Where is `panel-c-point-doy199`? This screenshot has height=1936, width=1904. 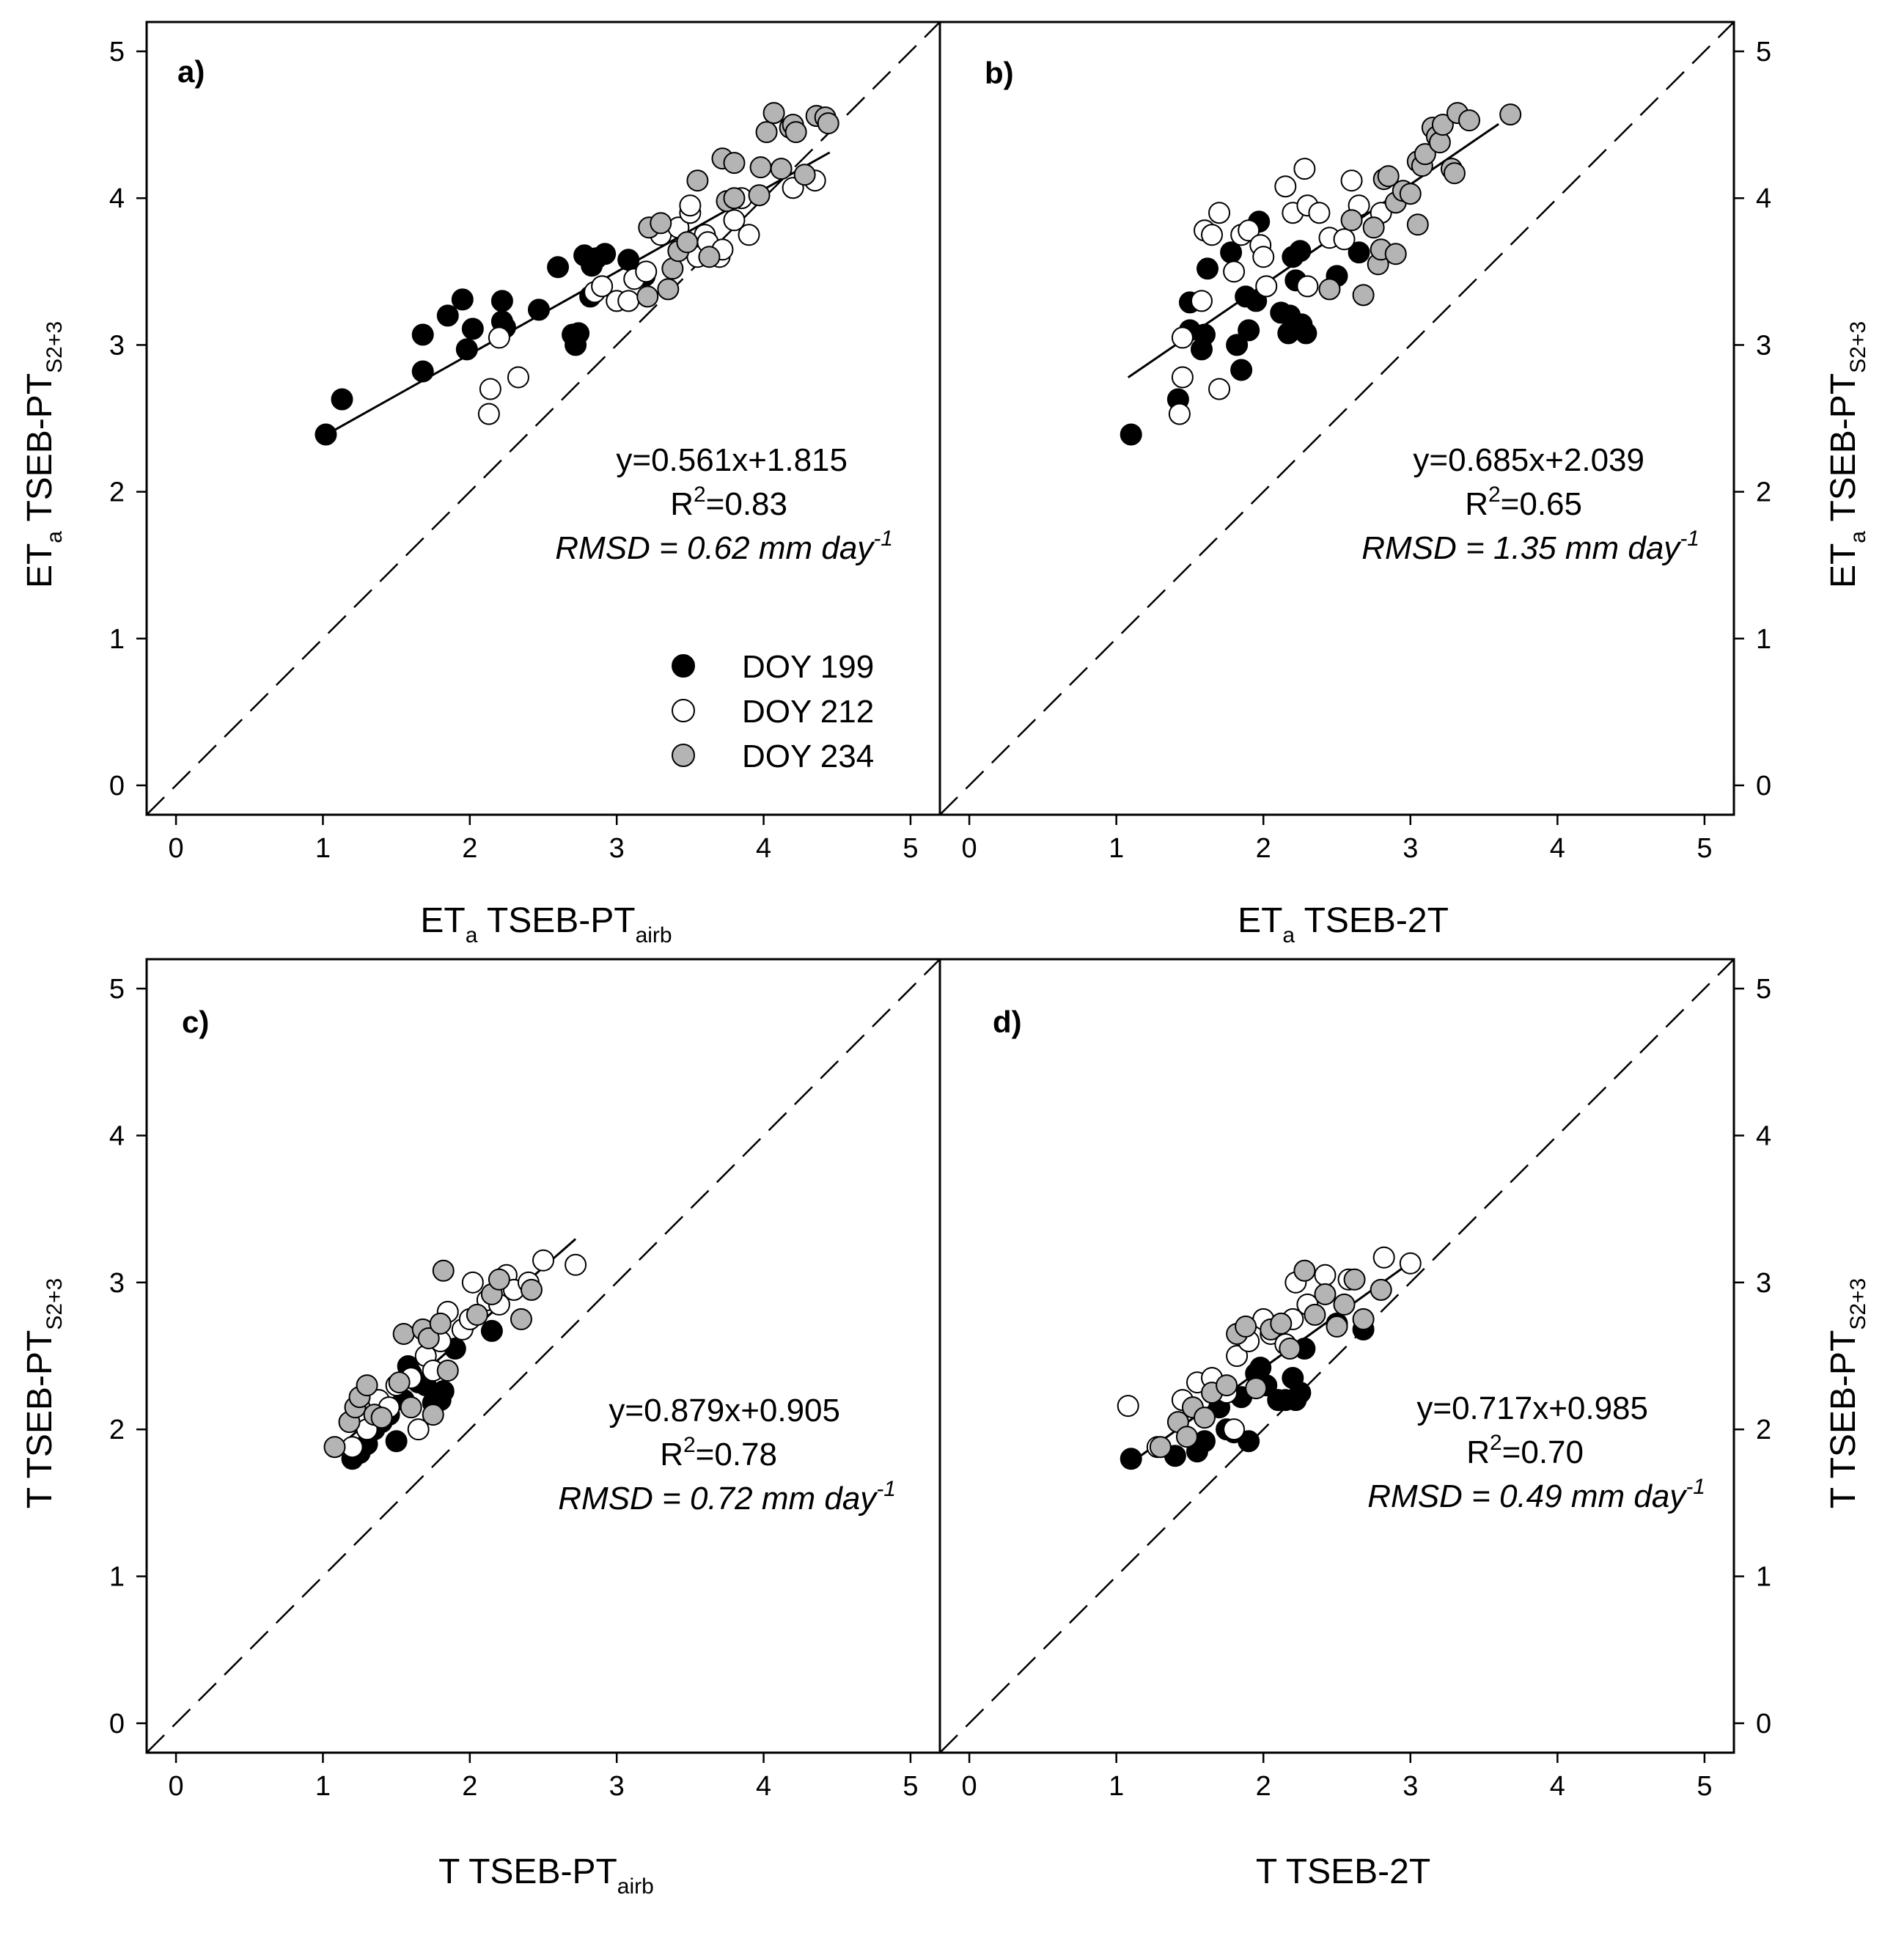 panel-c-point-doy199 is located at coordinates (443, 1391).